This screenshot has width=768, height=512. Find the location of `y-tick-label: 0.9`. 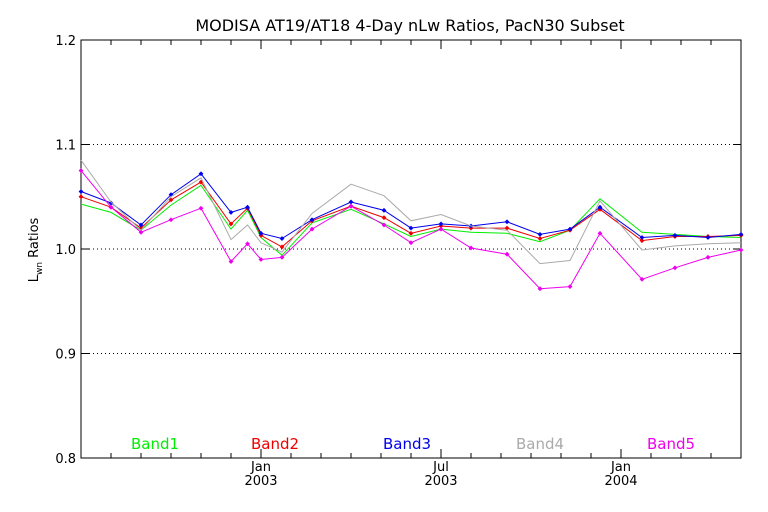

y-tick-label: 0.9 is located at coordinates (65, 355).